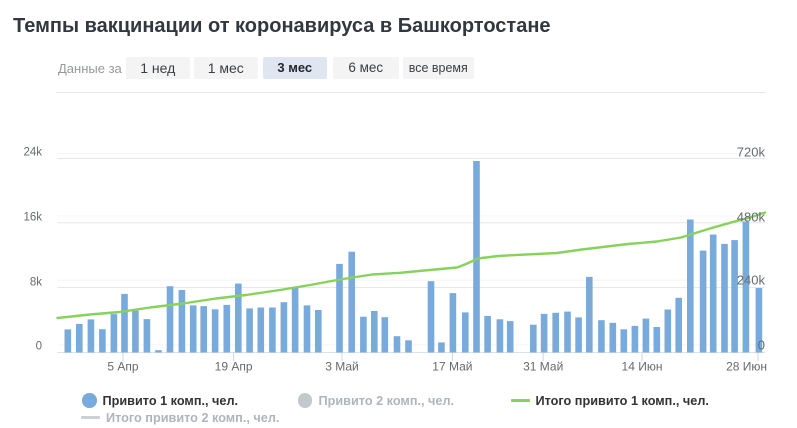 The width and height of the screenshot is (797, 428). What do you see at coordinates (32, 218) in the screenshot?
I see `svg-text: 16k` at bounding box center [32, 218].